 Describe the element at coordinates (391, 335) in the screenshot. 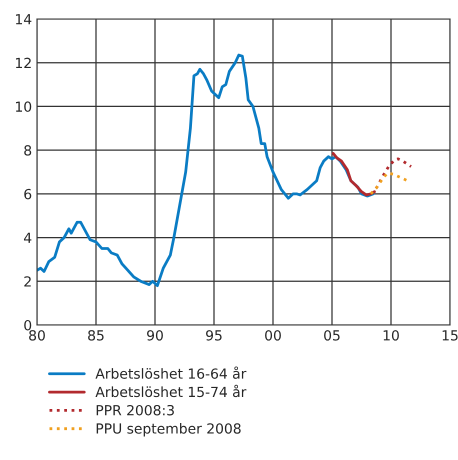

I see `x-tick-label: 10` at that location.